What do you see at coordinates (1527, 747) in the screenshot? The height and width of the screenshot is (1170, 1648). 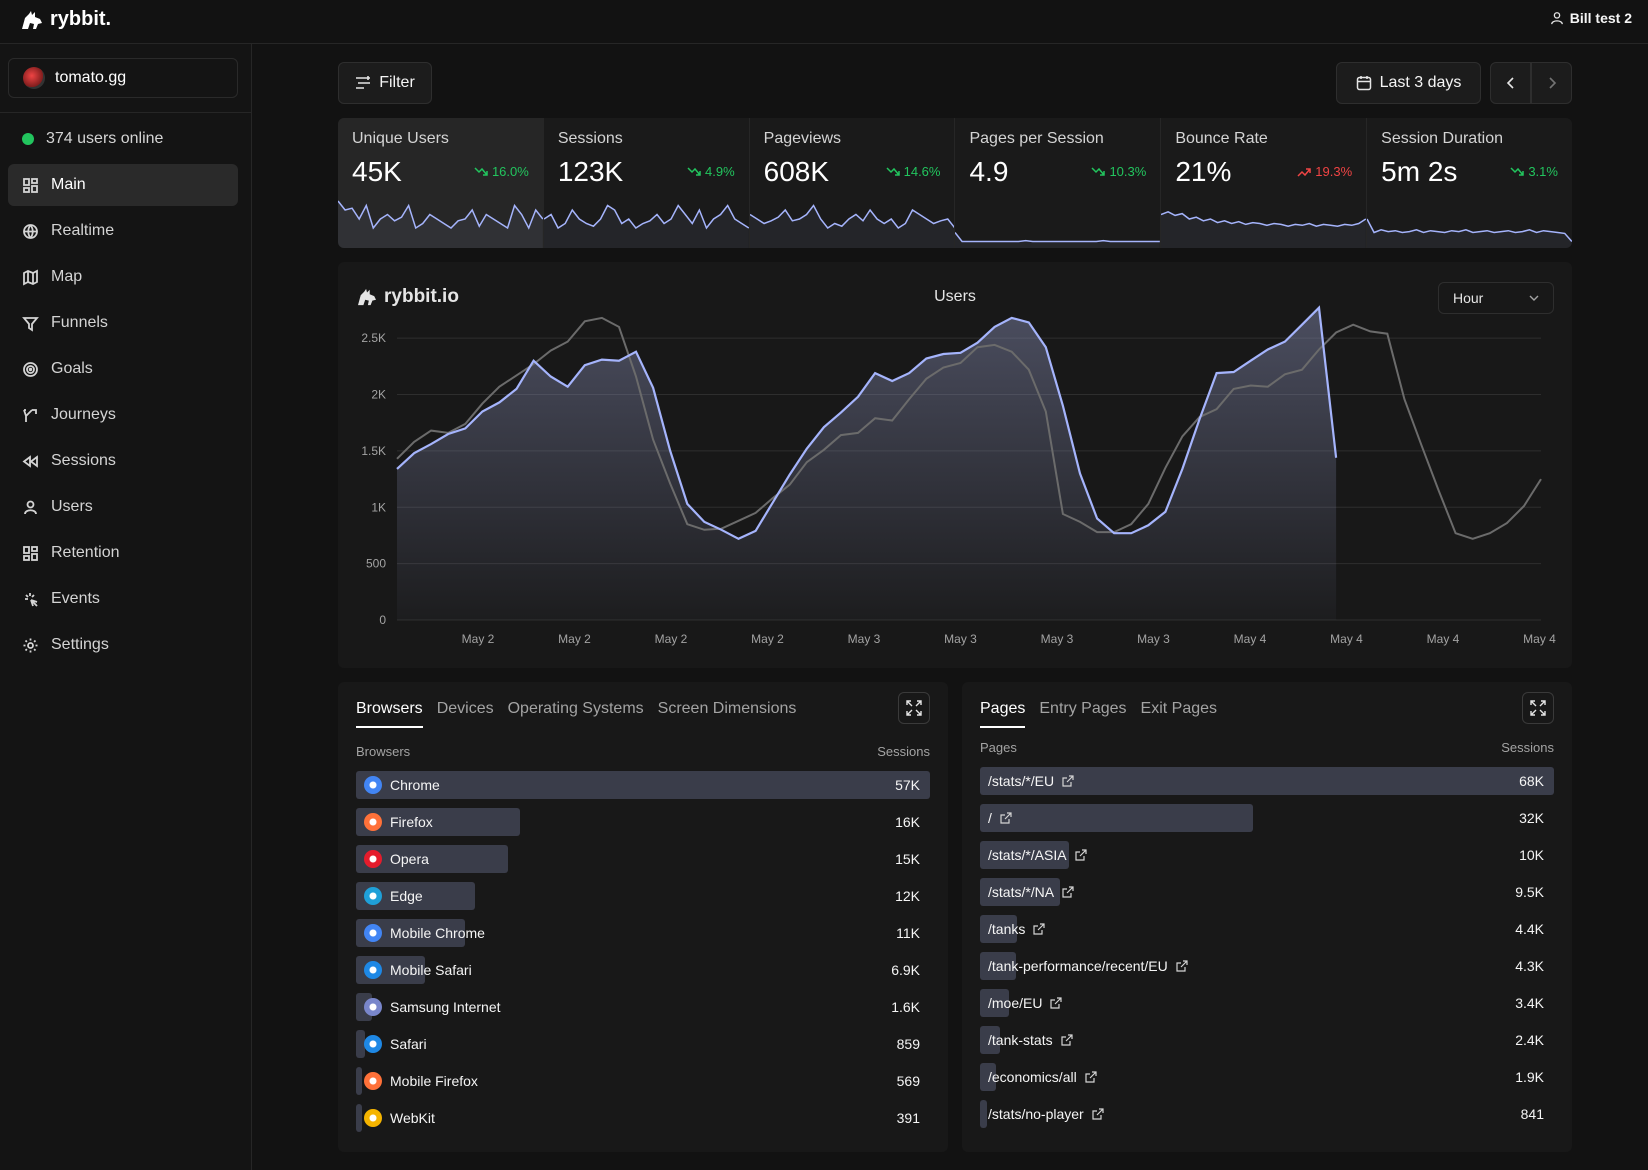 I see `pages-col-value: Sessions` at bounding box center [1527, 747].